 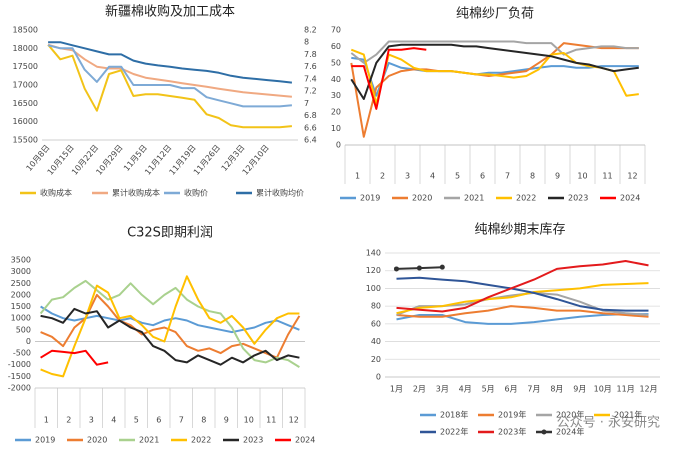 What do you see at coordinates (25, 66) in the screenshot?
I see `y-tick-label: 17500` at bounding box center [25, 66].